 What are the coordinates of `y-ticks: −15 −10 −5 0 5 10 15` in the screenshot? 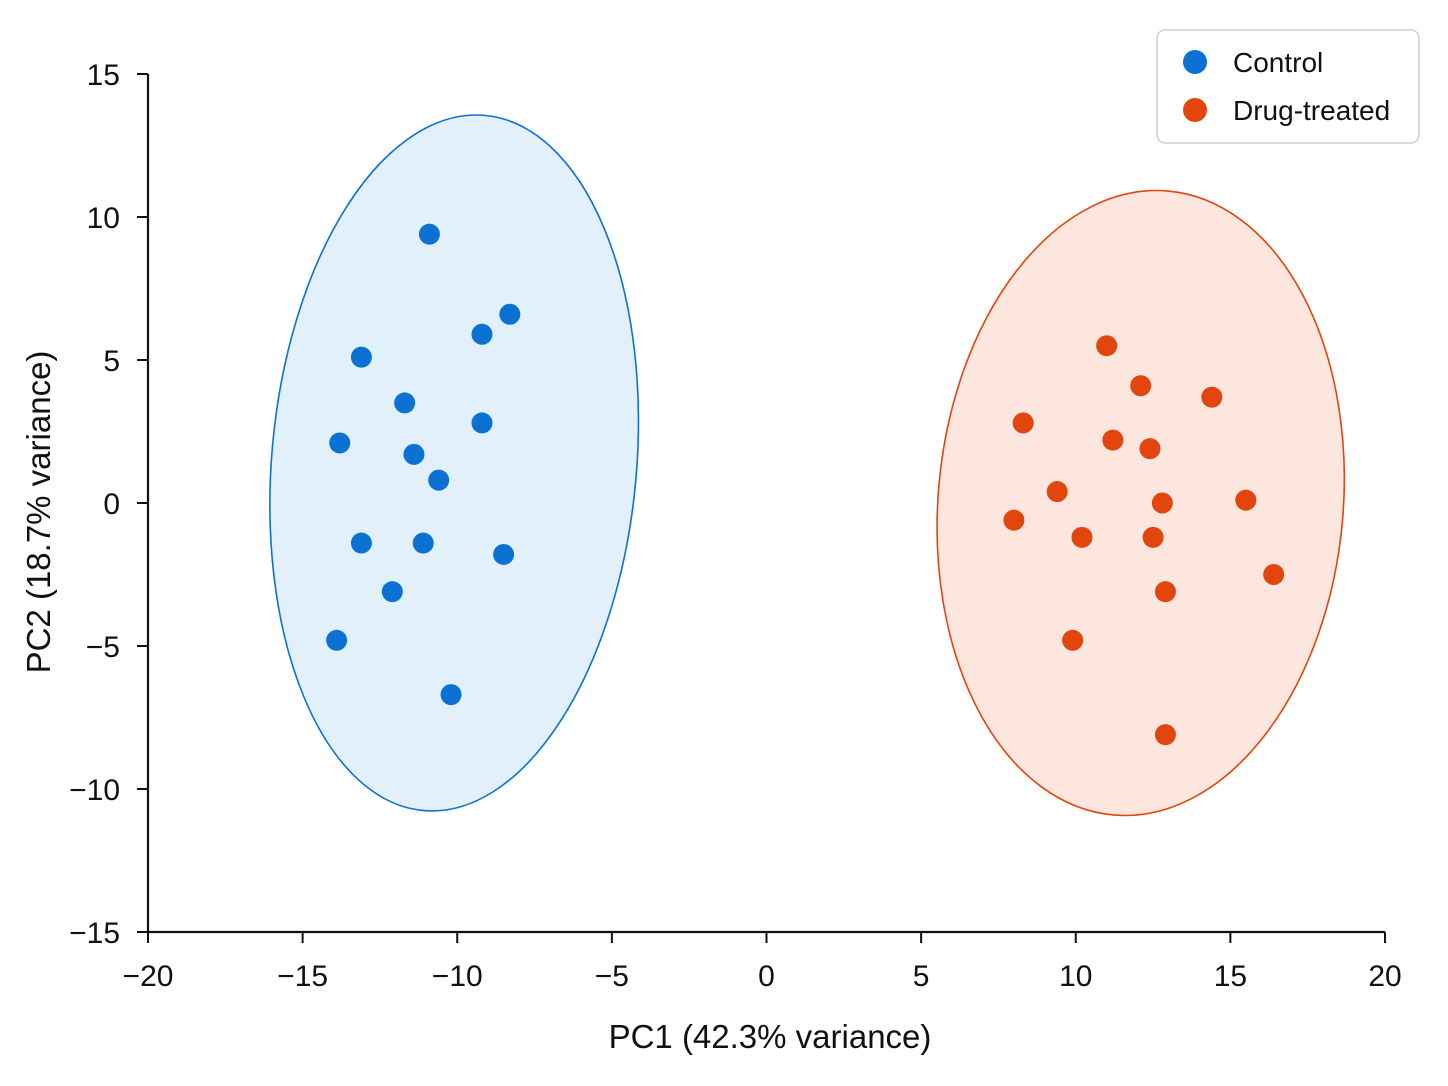 It's located at (108, 504).